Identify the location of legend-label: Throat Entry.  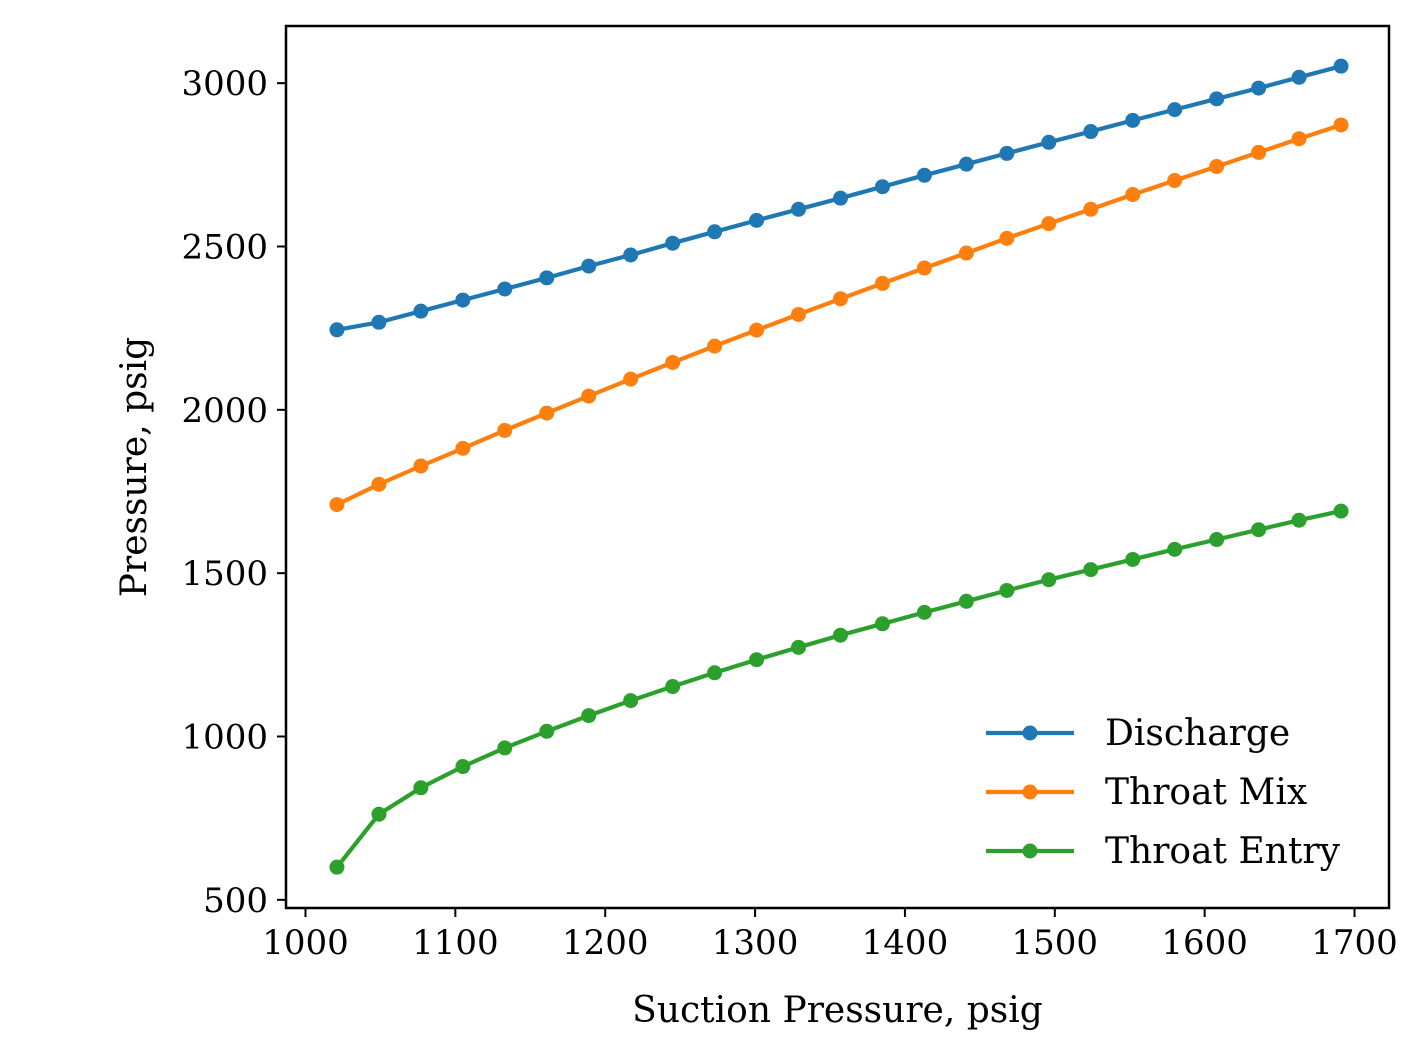
(1223, 851).